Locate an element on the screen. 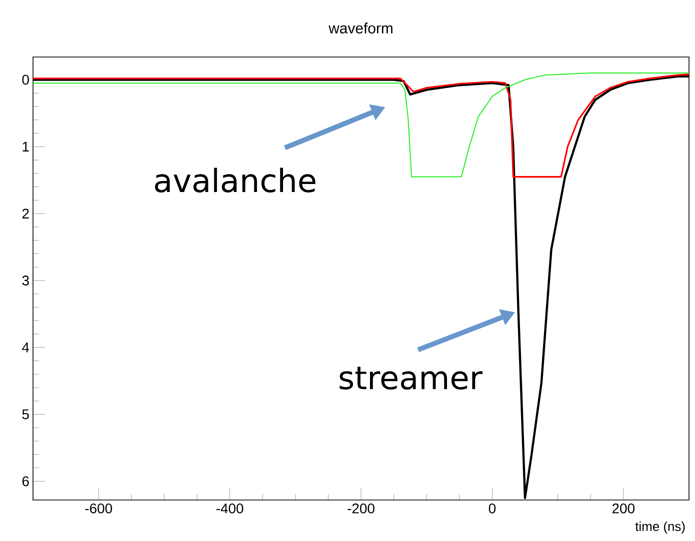 The height and width of the screenshot is (541, 695). y-tick-label: 0 is located at coordinates (25, 79).